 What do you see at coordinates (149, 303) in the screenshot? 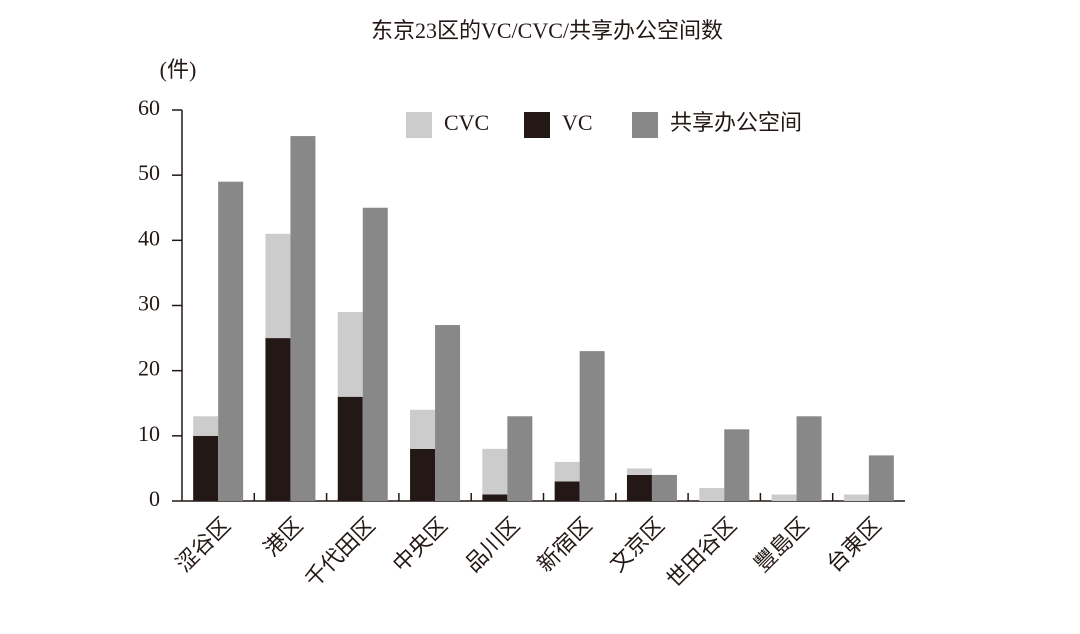
I see `y-tick-label: 30` at bounding box center [149, 303].